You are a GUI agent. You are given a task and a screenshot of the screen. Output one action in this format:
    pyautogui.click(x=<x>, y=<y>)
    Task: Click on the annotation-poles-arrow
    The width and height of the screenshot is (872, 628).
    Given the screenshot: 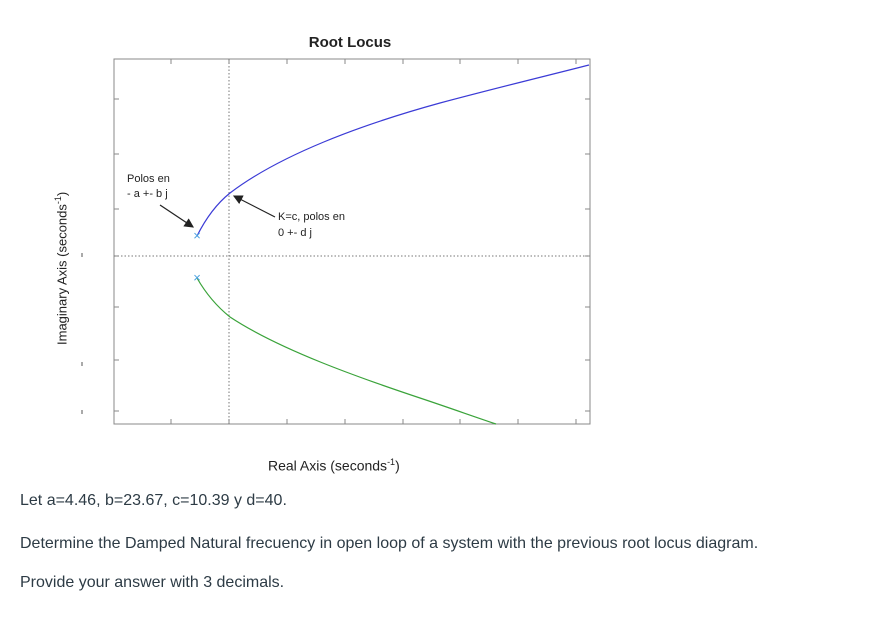 What is the action you would take?
    pyautogui.click(x=176, y=216)
    